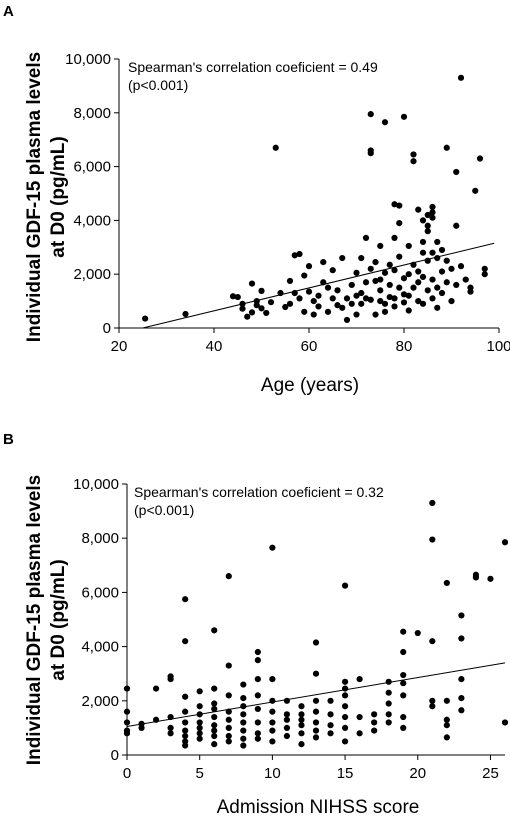 This screenshot has width=510, height=826. I want to click on panel-a-y-tick-label: 4,000, so click(92, 220).